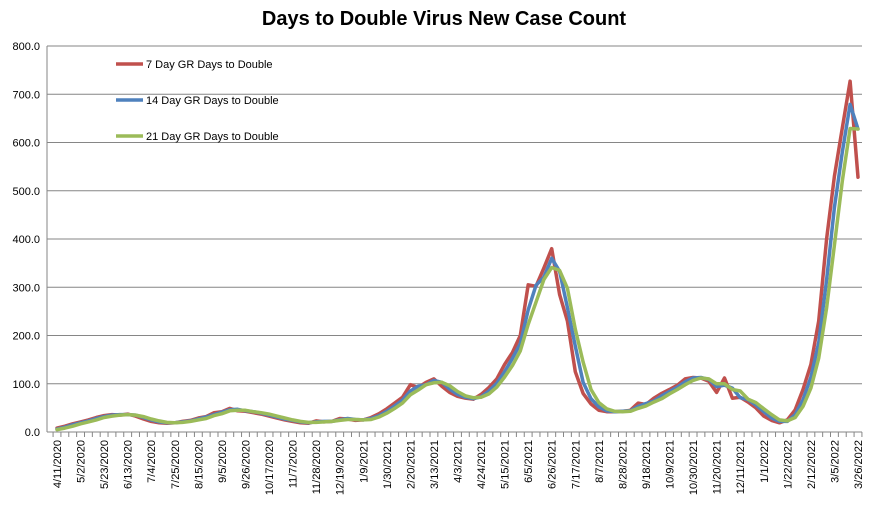 This screenshot has height=520, width=879. What do you see at coordinates (576, 464) in the screenshot?
I see `x-tick-label: 7/17/2021` at bounding box center [576, 464].